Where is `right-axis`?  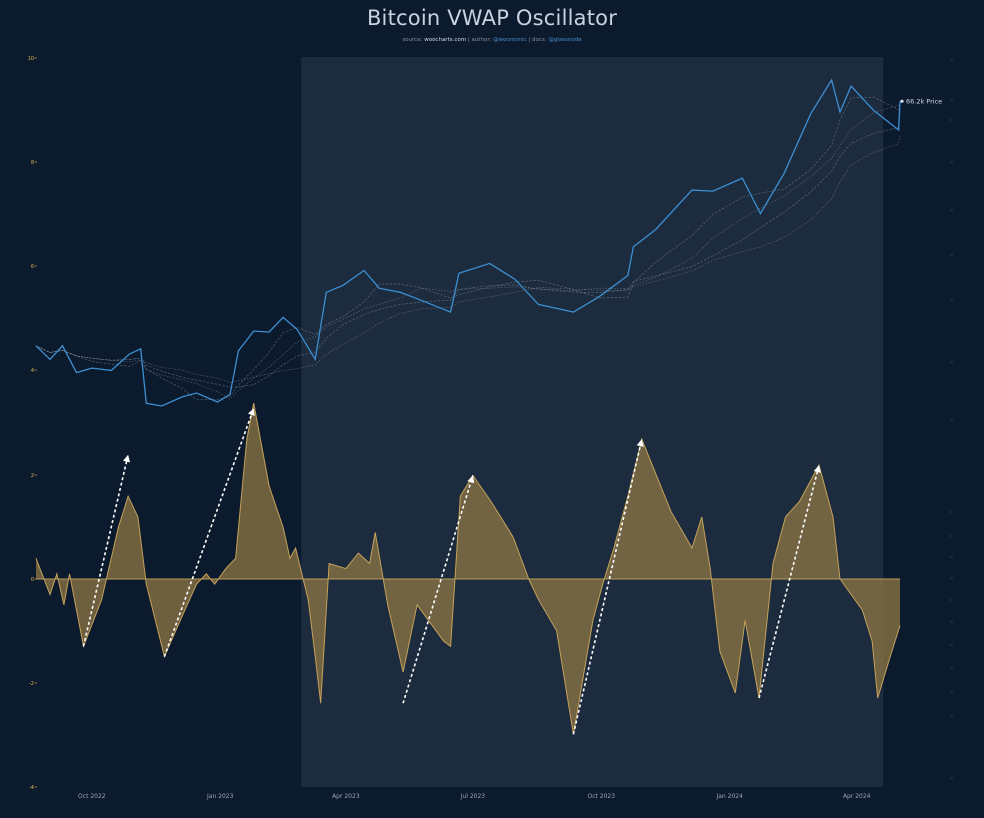
right-axis is located at coordinates (951, 419).